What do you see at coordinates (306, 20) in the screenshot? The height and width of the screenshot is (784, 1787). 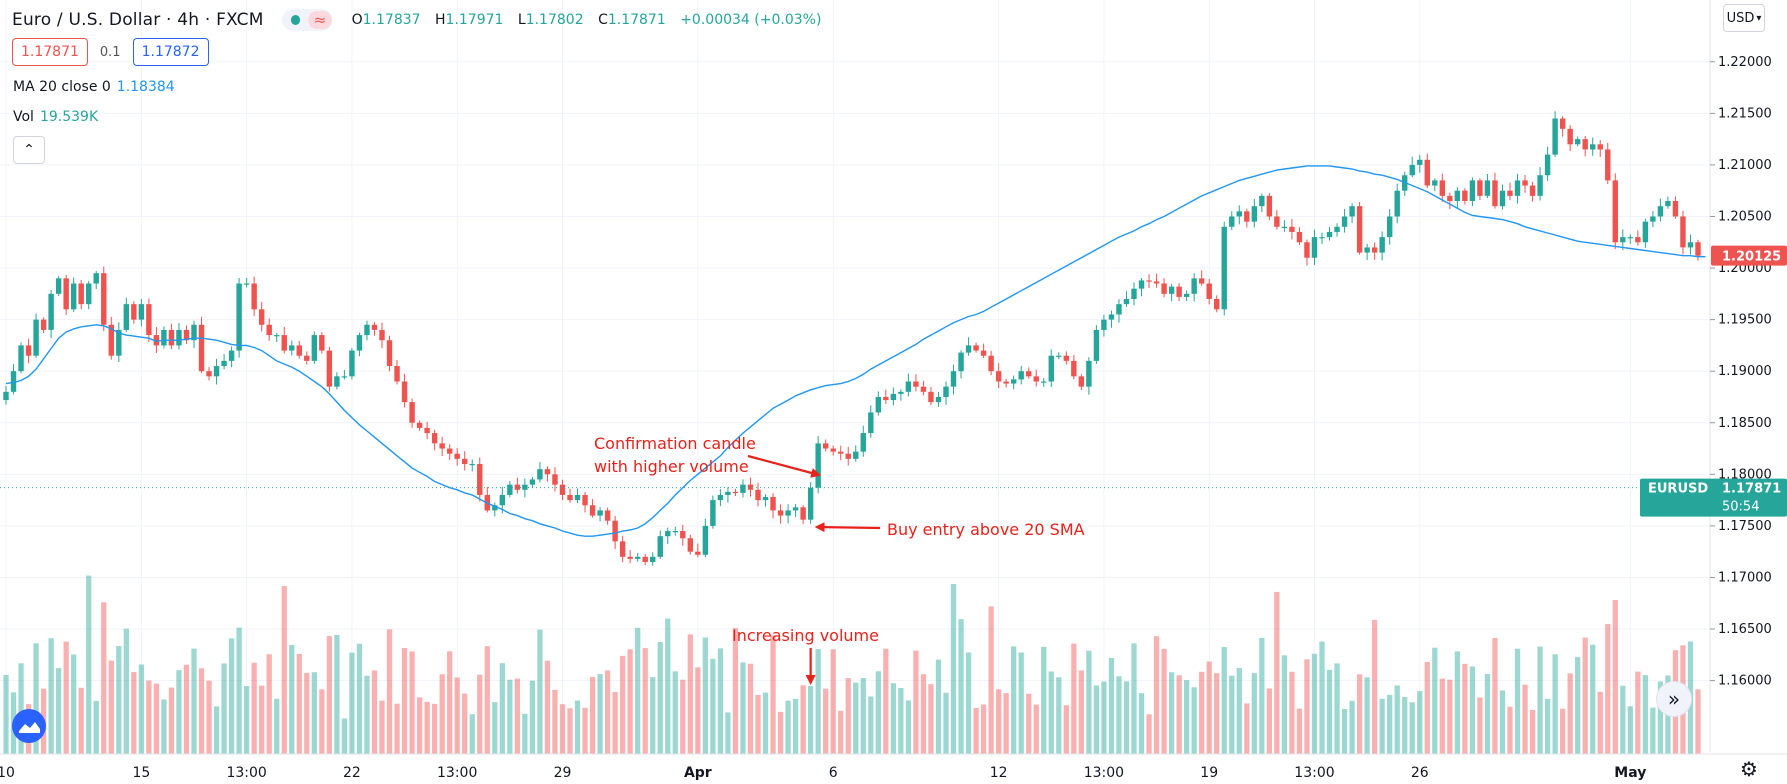 I see `market-status-pill: ≈` at bounding box center [306, 20].